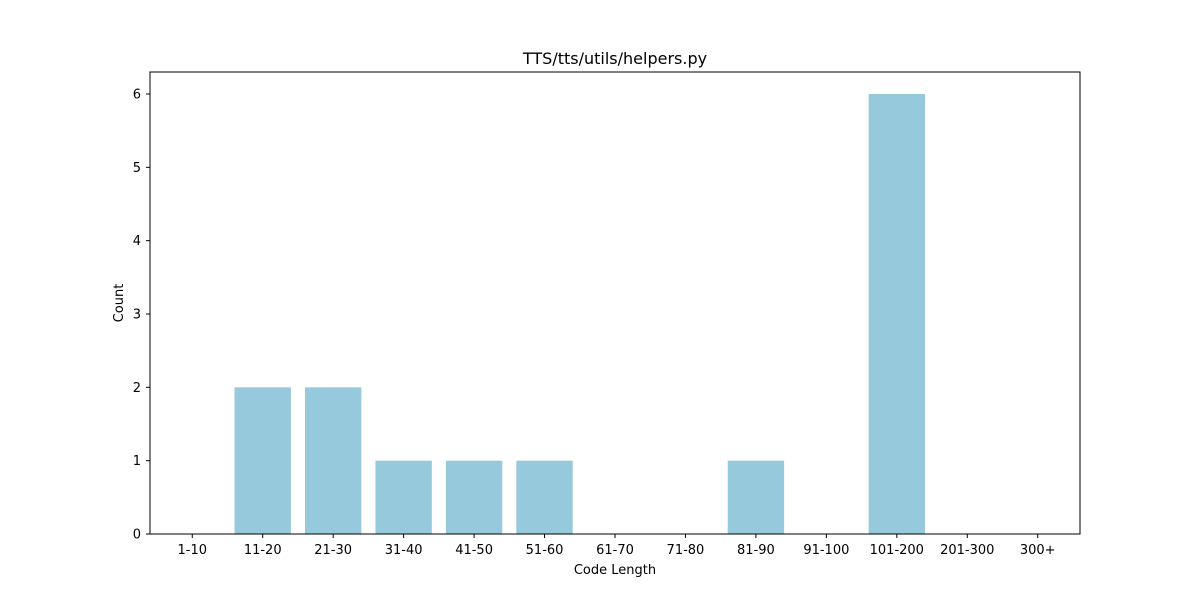  What do you see at coordinates (545, 550) in the screenshot?
I see `x-tick-label: 51-60` at bounding box center [545, 550].